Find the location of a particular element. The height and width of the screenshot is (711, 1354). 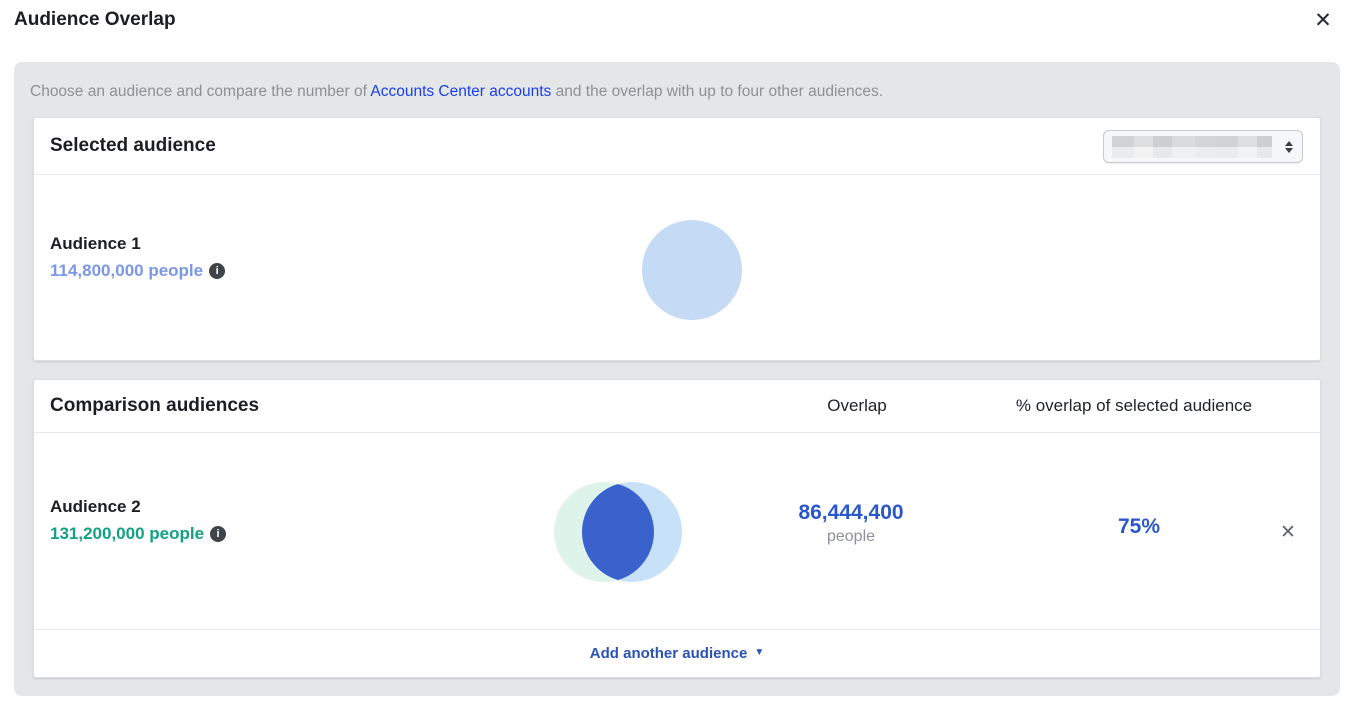

overlap-percent-value: 75% is located at coordinates (1139, 526).